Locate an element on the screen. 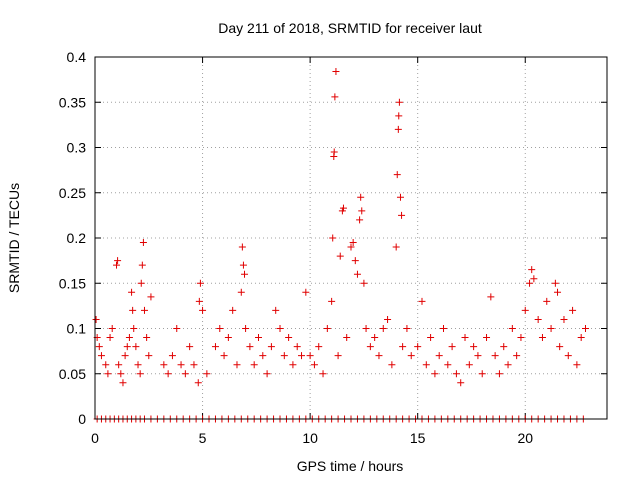 Image resolution: width=640 pixels, height=480 pixels. x-tick-label: 10 is located at coordinates (310, 438).